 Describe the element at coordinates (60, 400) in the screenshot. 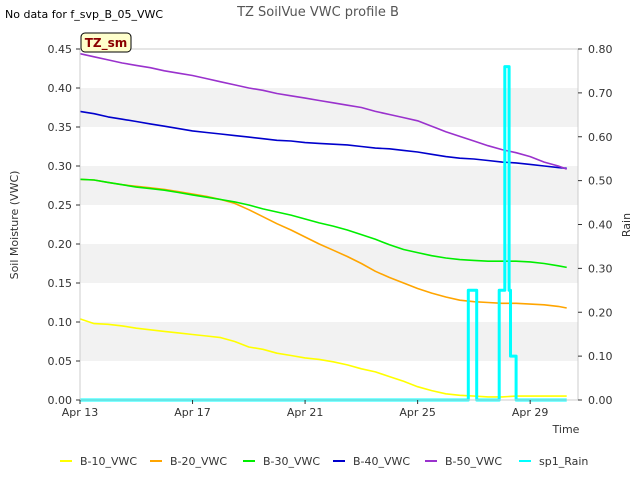

I see `y-tick-label: 0.00` at that location.